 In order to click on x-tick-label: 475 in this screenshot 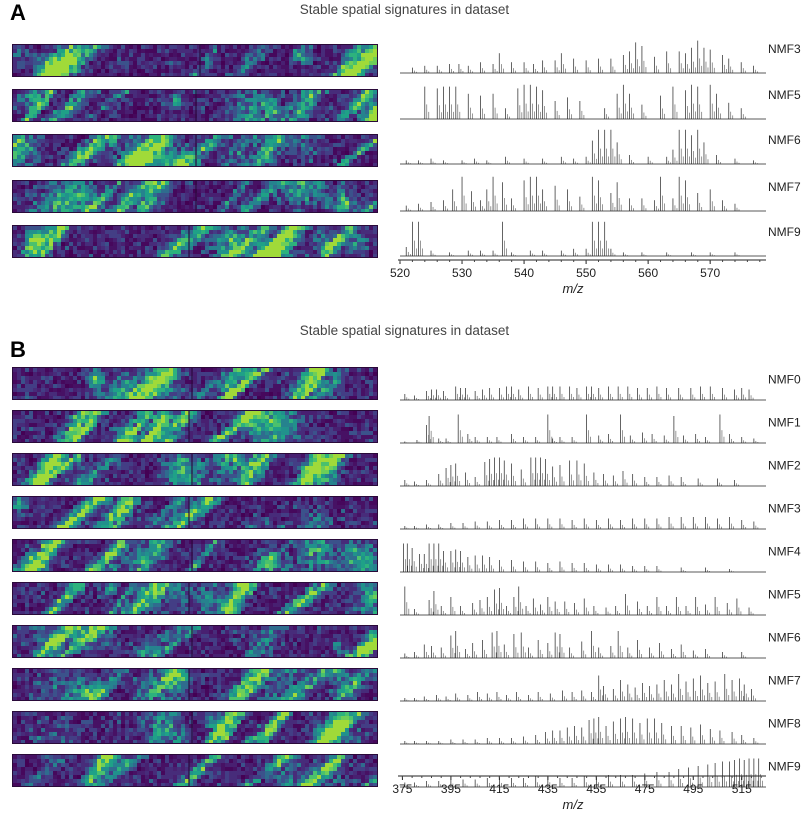, I will do `click(645, 789)`.